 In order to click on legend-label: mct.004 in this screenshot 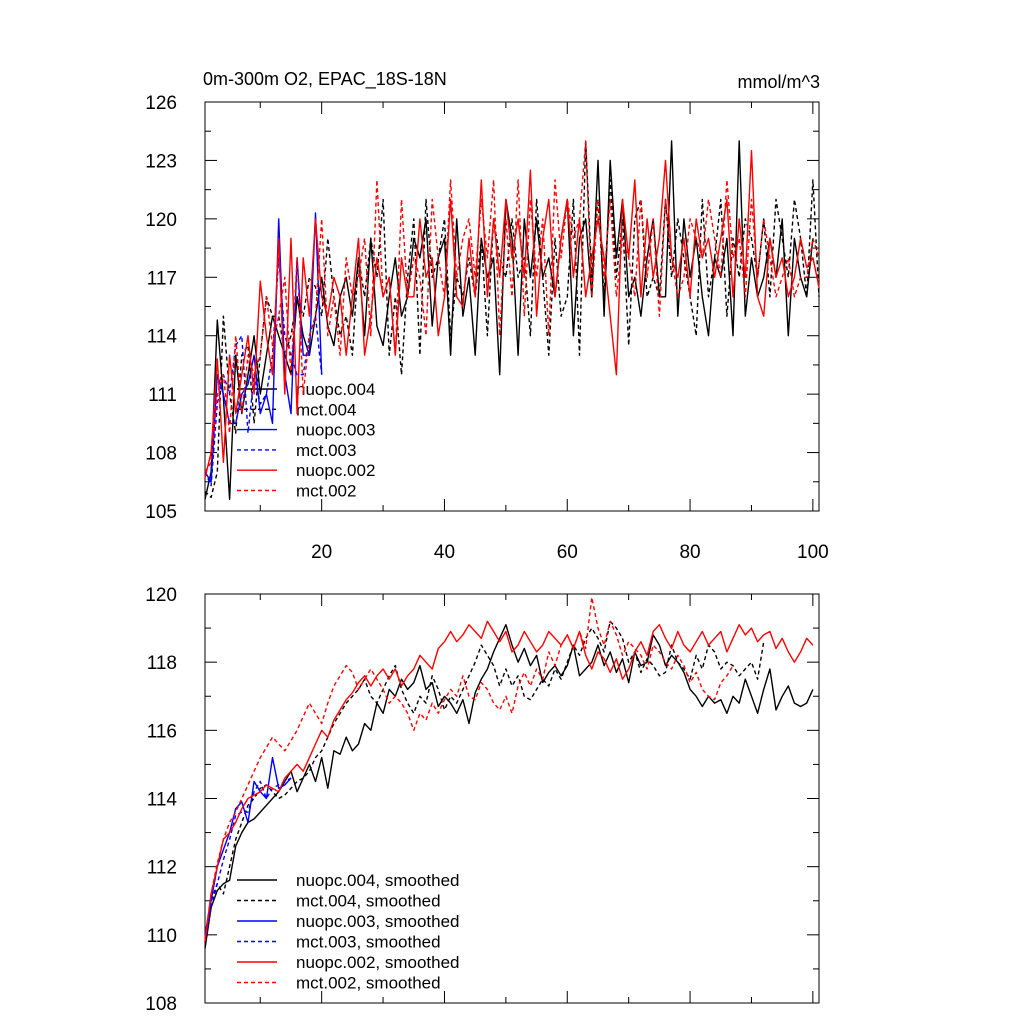, I will do `click(326, 409)`.